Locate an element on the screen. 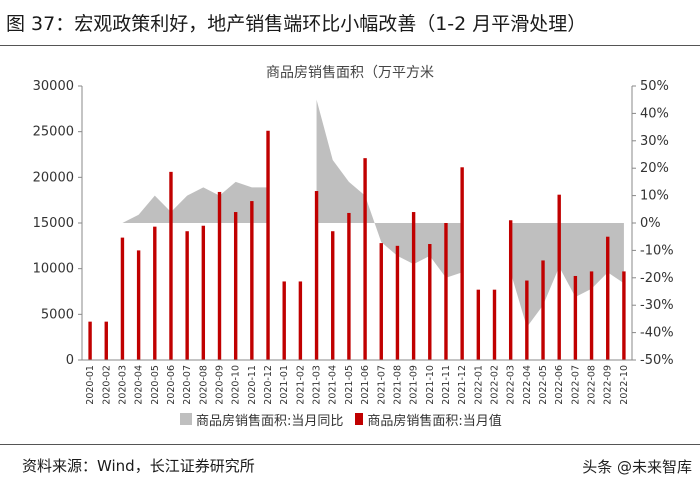 This screenshot has height=493, width=700. left-tick-label: 10000 is located at coordinates (53, 269).